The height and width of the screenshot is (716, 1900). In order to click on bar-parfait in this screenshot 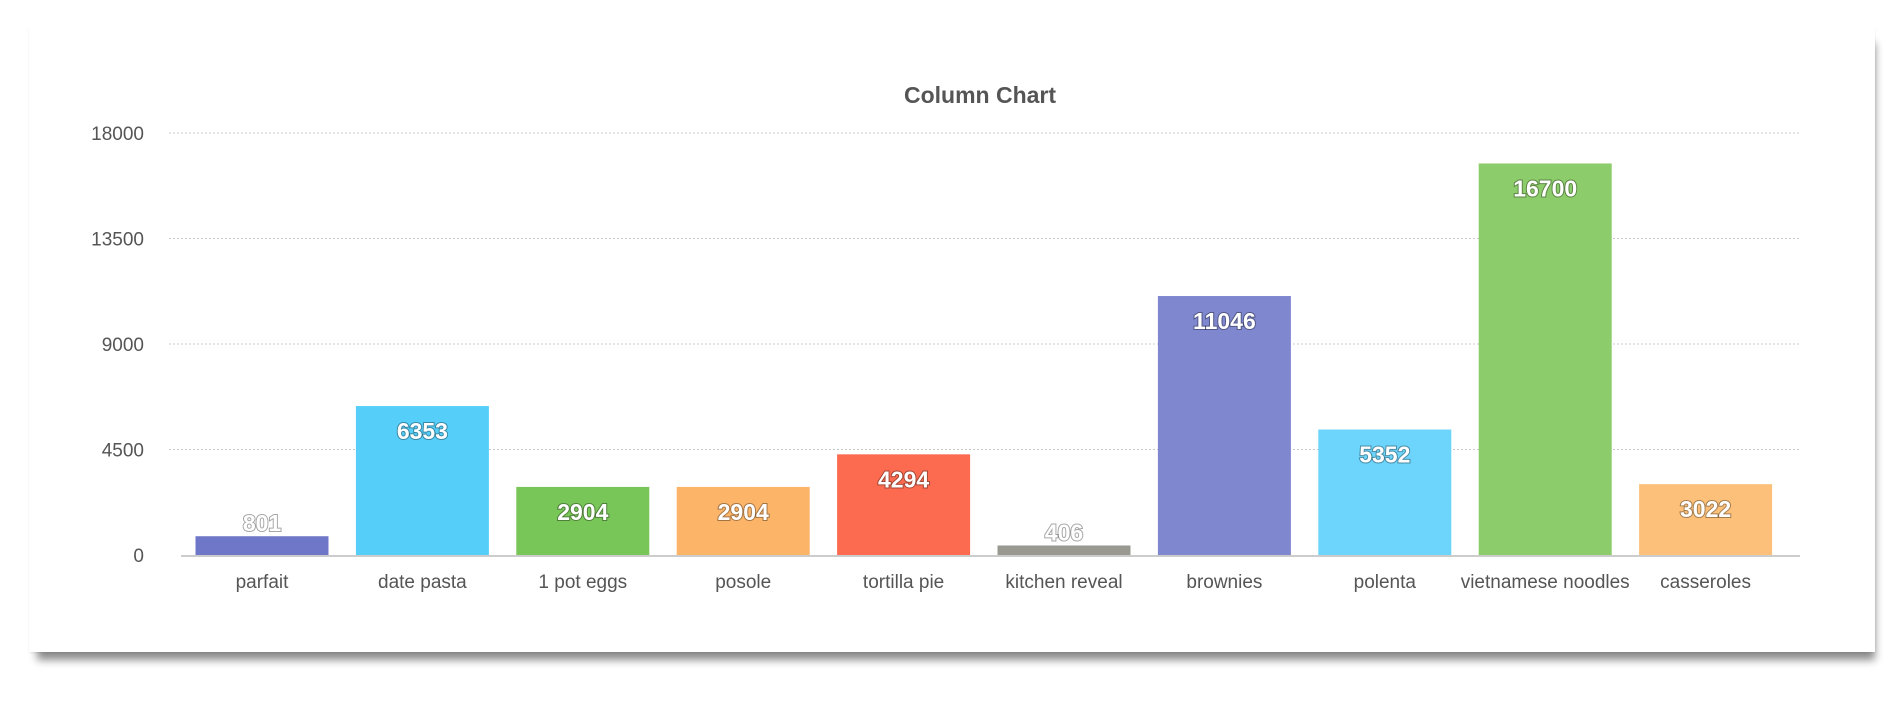, I will do `click(262, 545)`.